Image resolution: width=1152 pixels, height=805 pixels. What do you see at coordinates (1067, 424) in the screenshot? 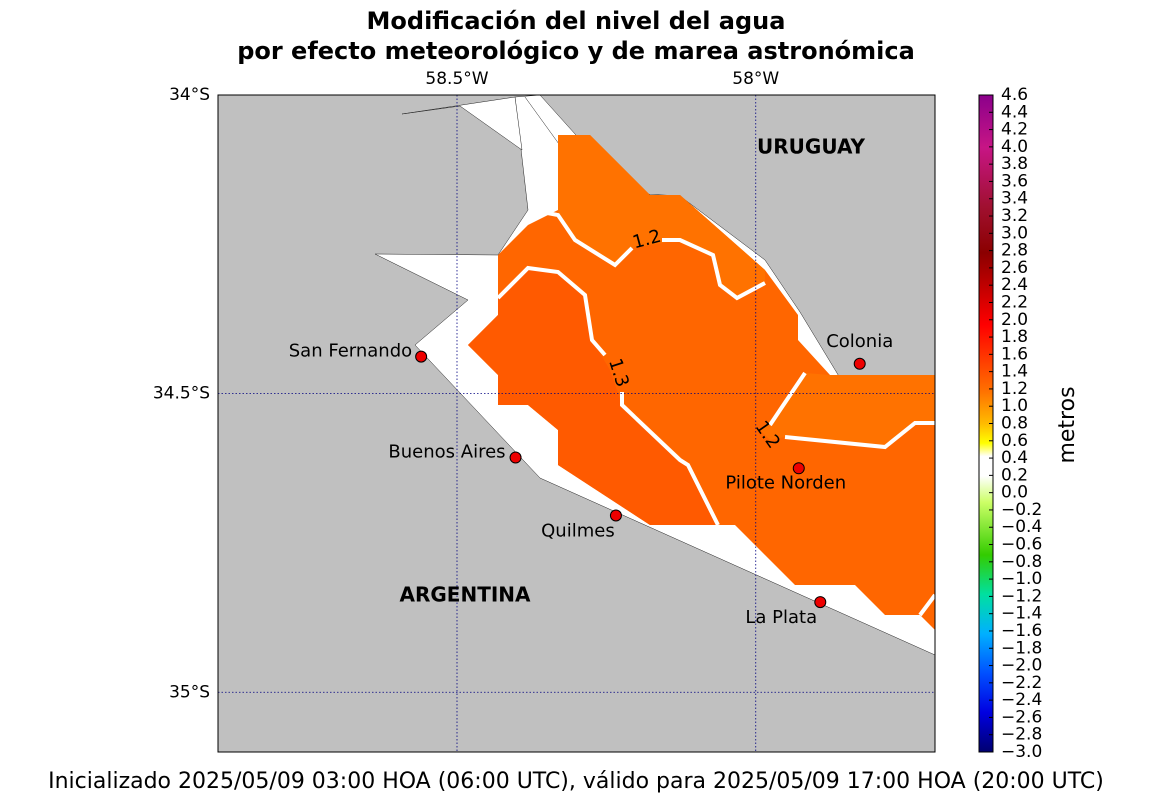
I see `colorbar-label: metros` at bounding box center [1067, 424].